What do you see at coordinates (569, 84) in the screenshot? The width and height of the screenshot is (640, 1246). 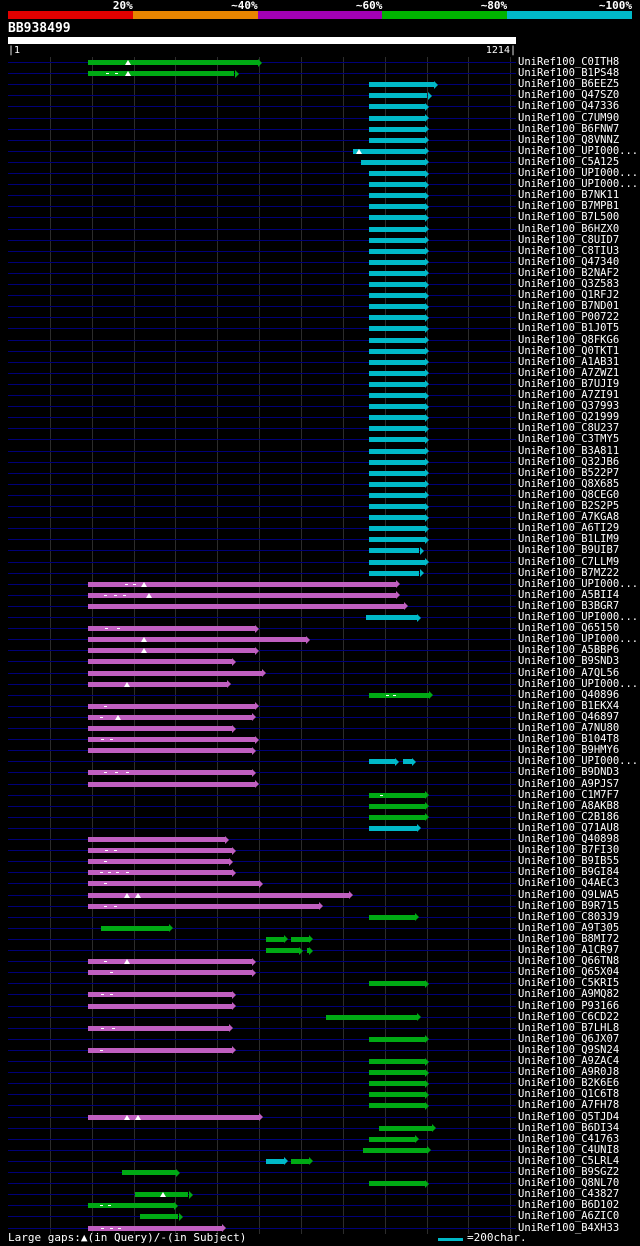 I see `hit-label: UniRef100_B6EEZ5` at bounding box center [569, 84].